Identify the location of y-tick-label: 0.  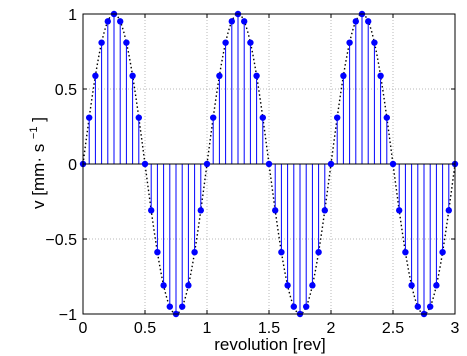
(72, 165).